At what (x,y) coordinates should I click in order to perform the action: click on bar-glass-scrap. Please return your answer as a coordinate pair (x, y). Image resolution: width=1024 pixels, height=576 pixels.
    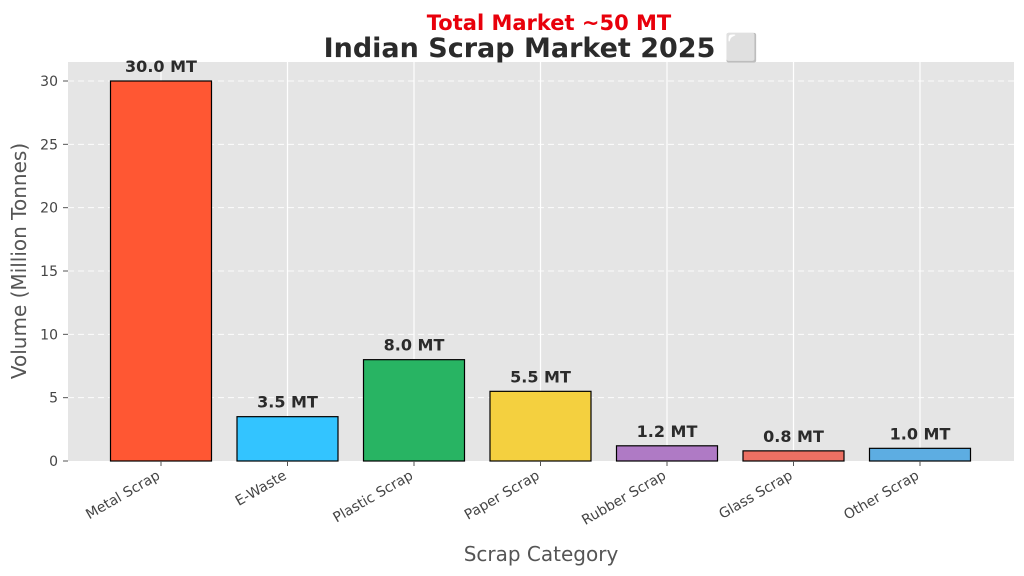
    Looking at the image, I should click on (793, 456).